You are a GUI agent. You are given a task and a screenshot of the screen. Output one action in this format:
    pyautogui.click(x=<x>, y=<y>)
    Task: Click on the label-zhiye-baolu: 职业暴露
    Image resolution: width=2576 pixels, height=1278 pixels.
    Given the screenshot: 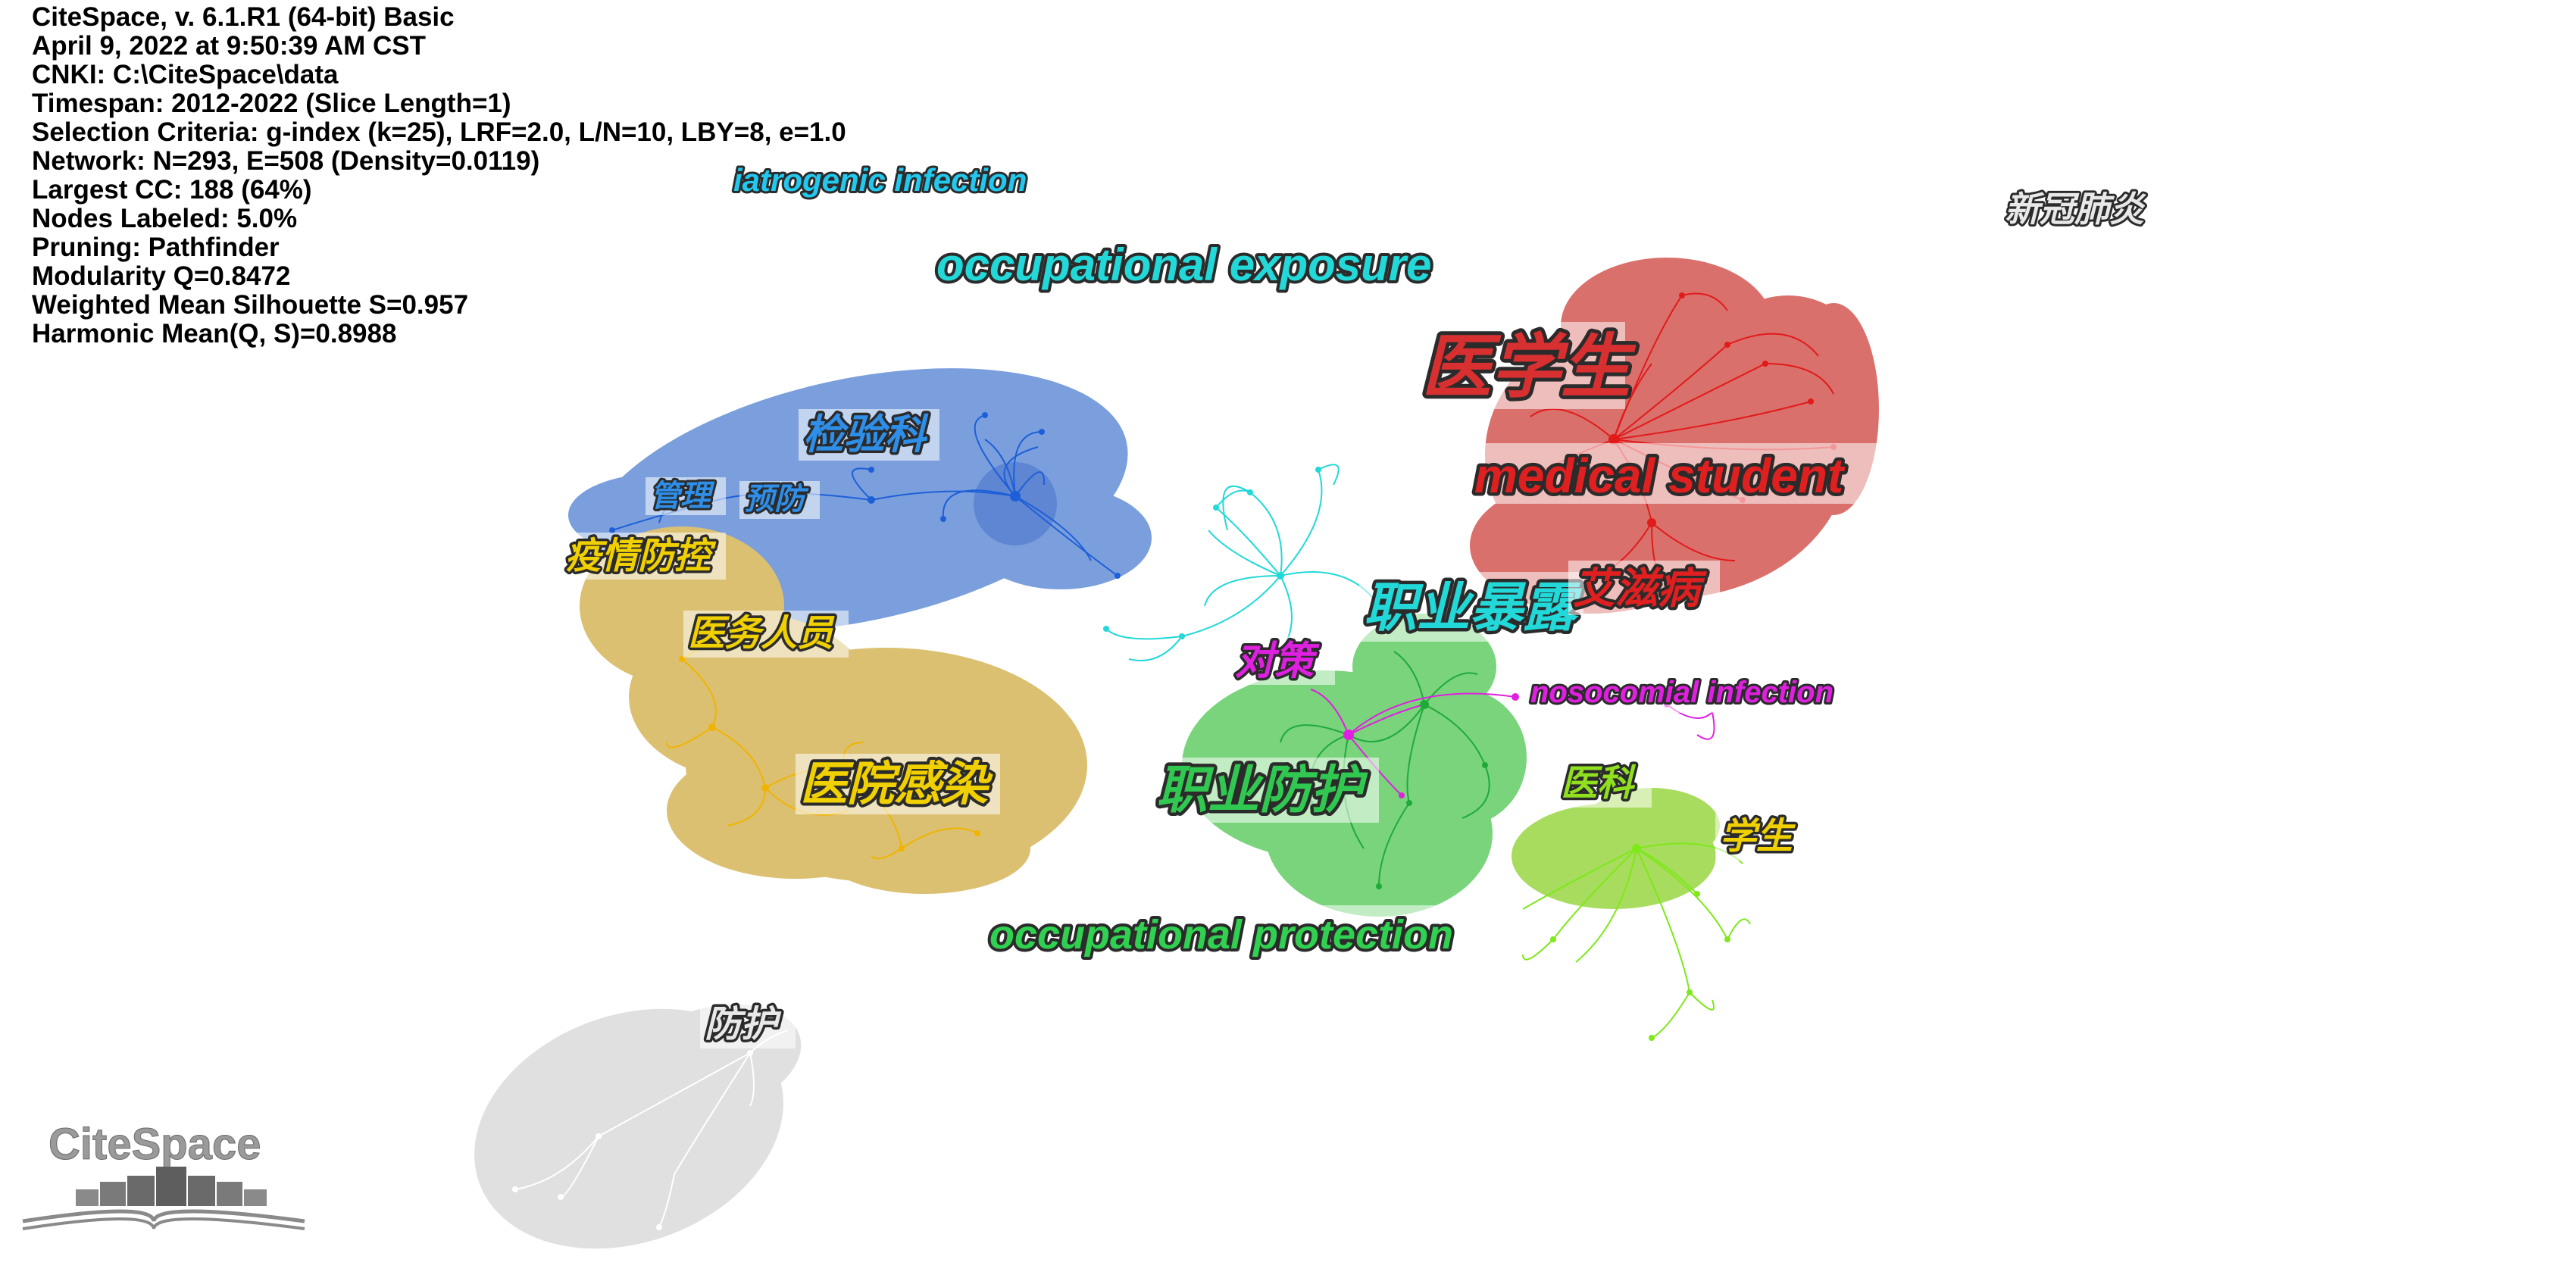 What is the action you would take?
    pyautogui.click(x=1473, y=607)
    